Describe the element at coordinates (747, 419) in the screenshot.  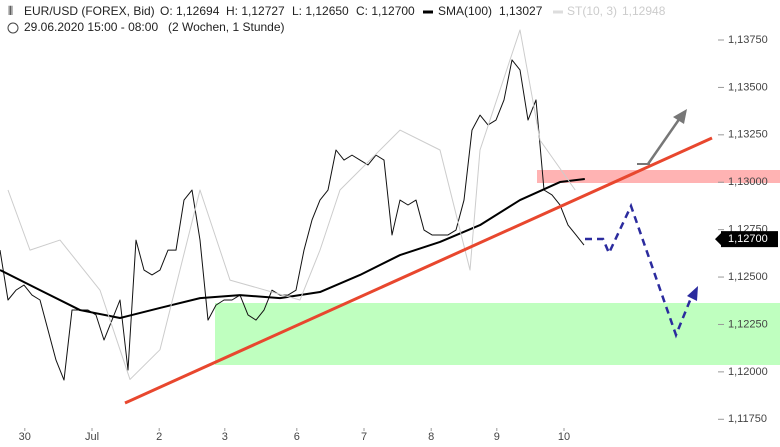
I see `y-tick-label: 1,11750` at that location.